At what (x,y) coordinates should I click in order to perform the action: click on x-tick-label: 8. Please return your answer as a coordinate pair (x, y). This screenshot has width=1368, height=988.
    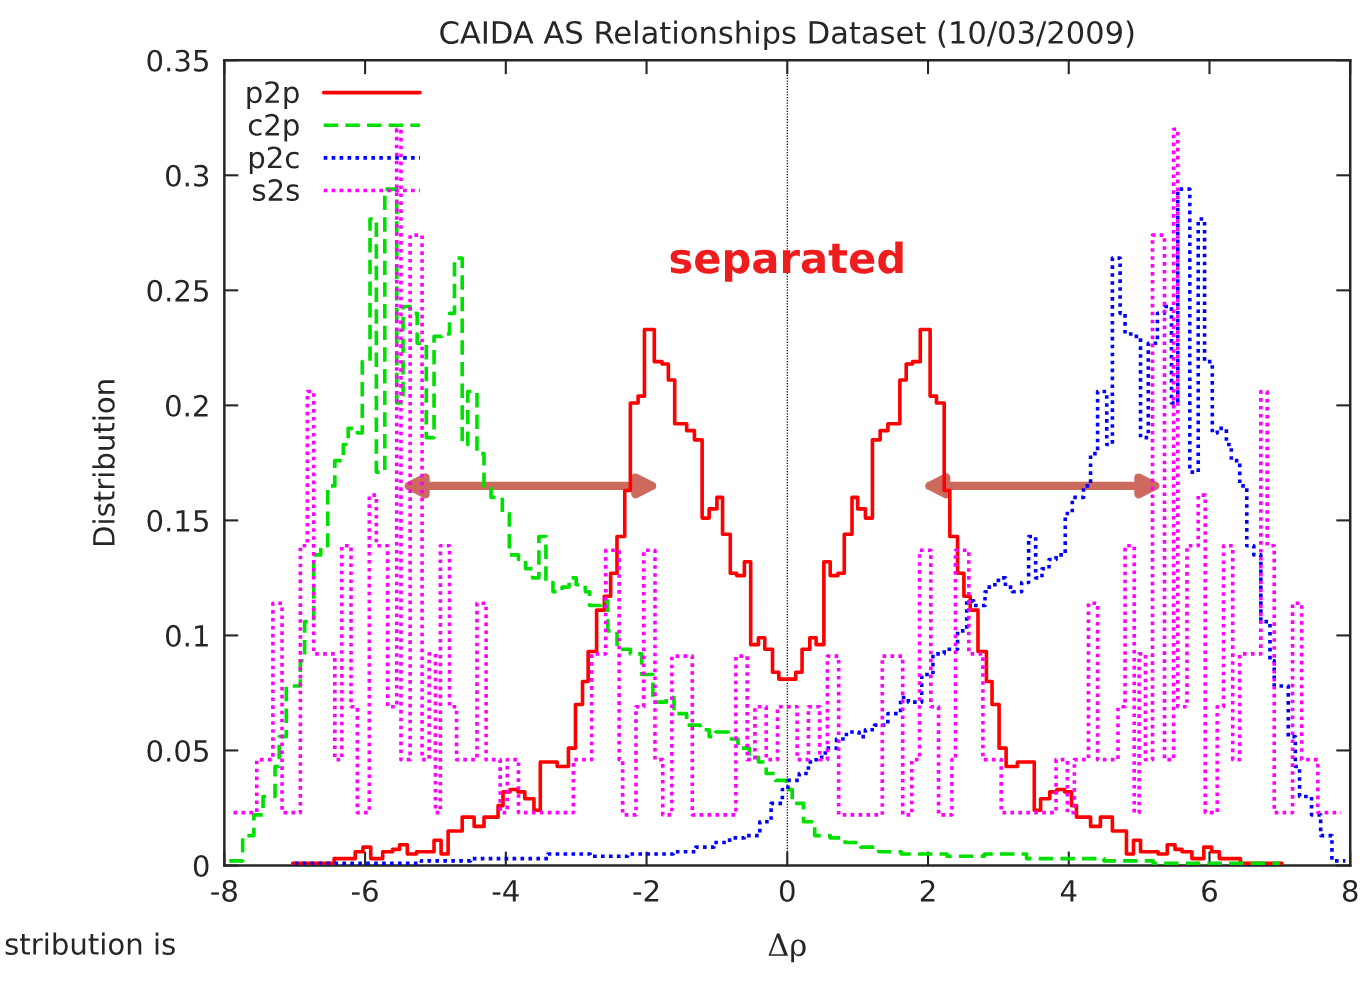
    Looking at the image, I should click on (1350, 890).